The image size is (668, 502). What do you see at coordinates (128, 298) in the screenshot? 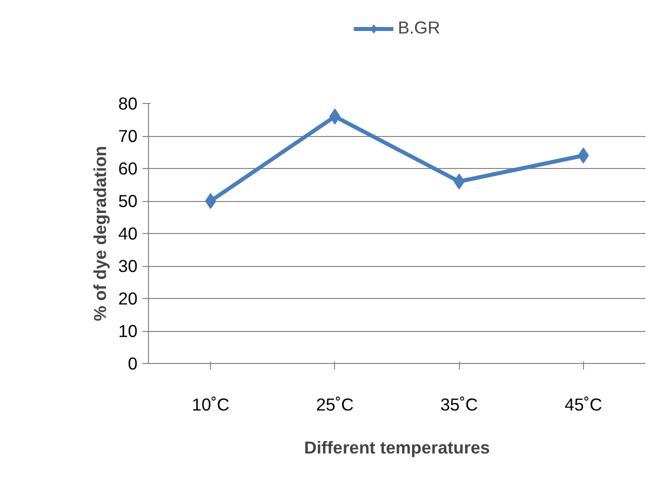
I see `y-tick-label: 20` at bounding box center [128, 298].